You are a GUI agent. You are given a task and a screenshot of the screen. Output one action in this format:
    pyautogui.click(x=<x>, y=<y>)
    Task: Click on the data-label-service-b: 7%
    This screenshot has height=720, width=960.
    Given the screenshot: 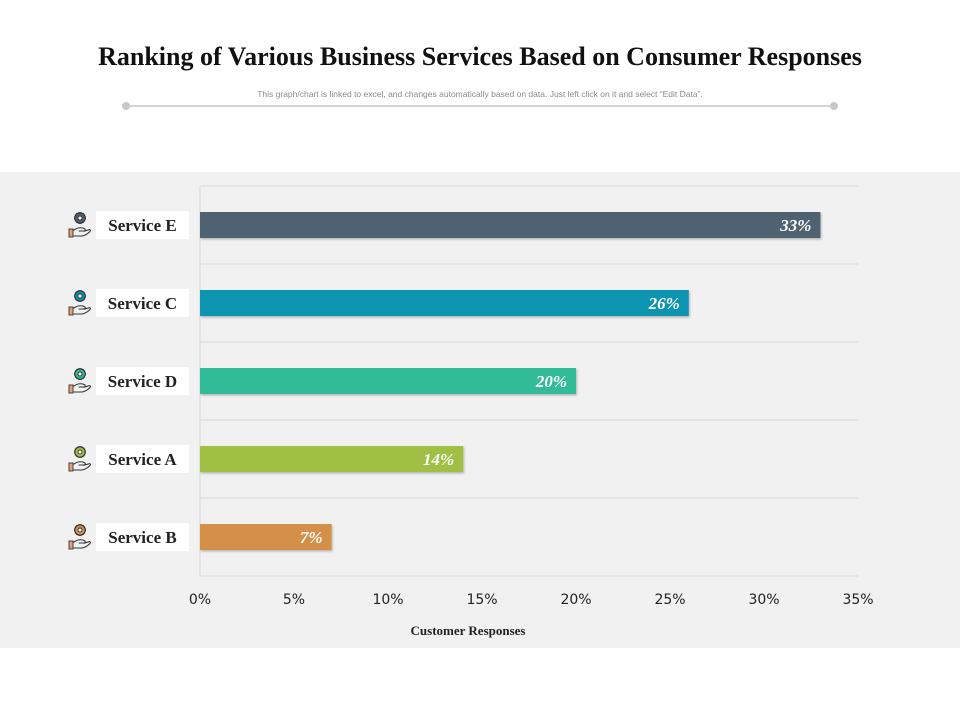 What is the action you would take?
    pyautogui.click(x=311, y=537)
    